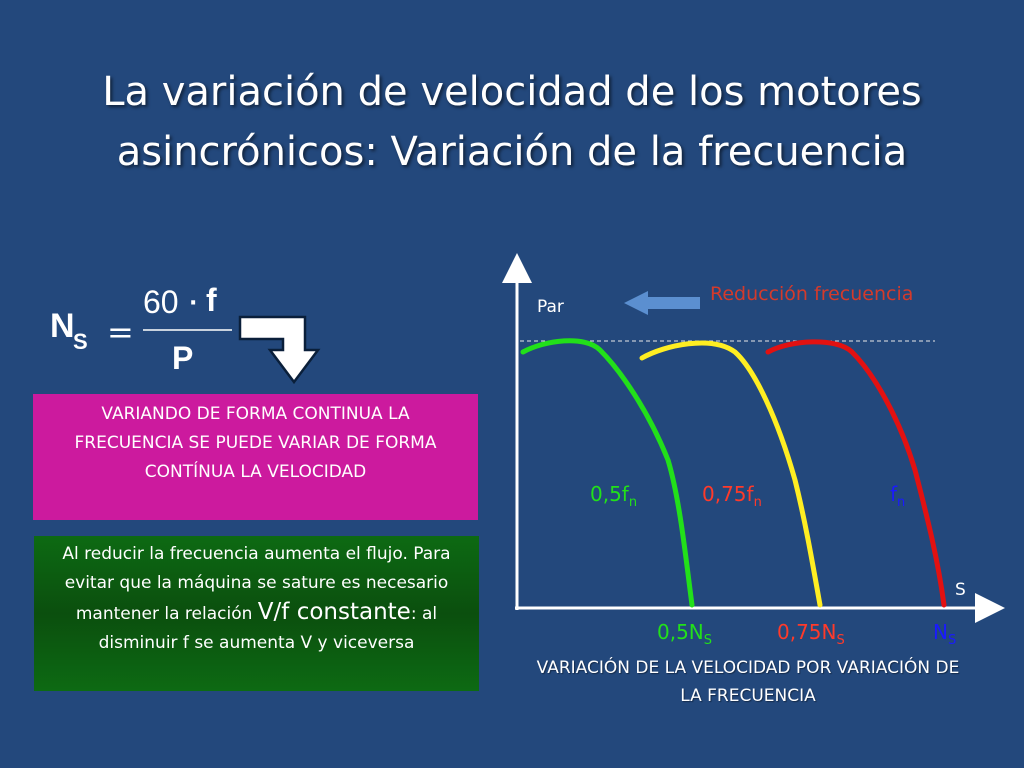  I want to click on speed-label-075-main: 0,75N, so click(807, 632).